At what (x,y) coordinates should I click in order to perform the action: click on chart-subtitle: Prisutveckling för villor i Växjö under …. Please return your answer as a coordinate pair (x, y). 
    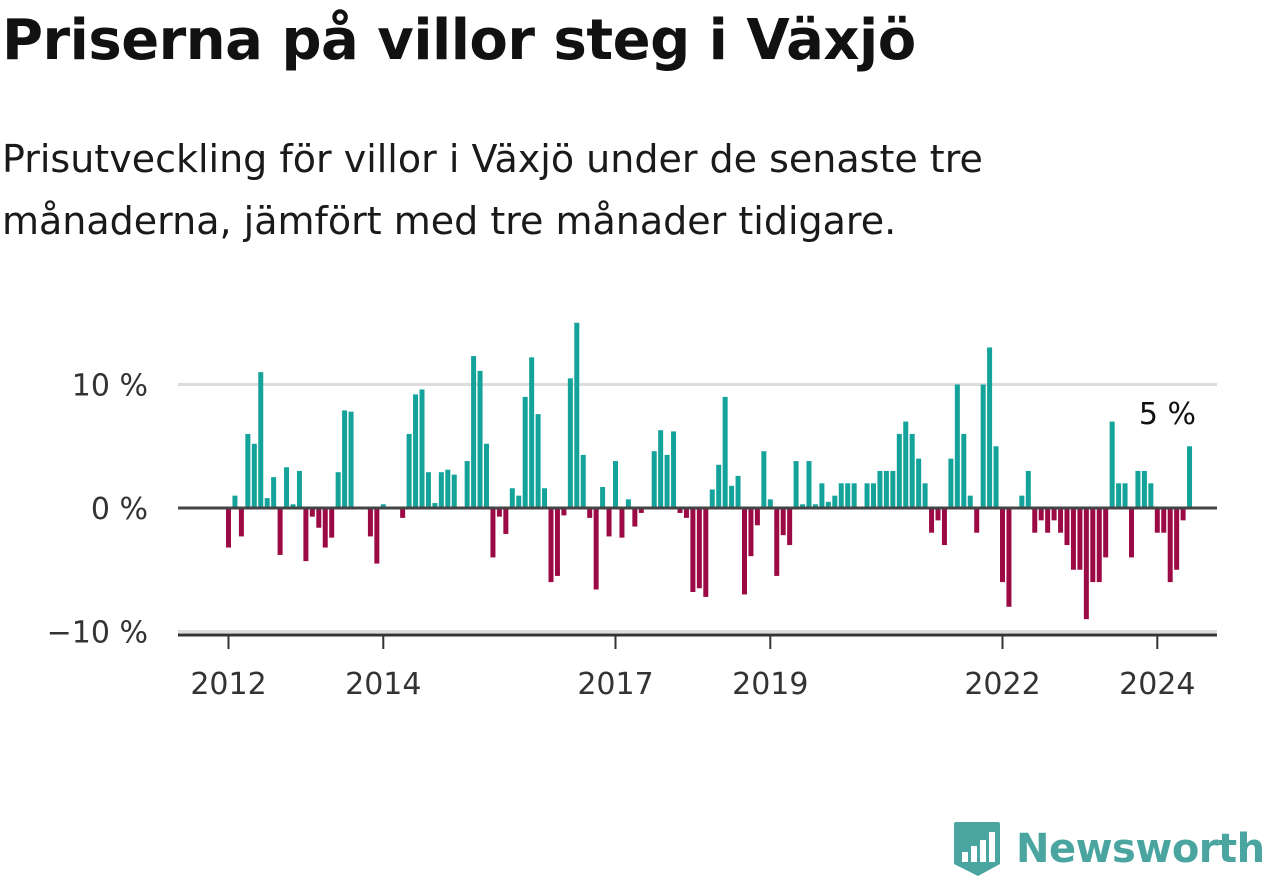
    Looking at the image, I should click on (492, 190).